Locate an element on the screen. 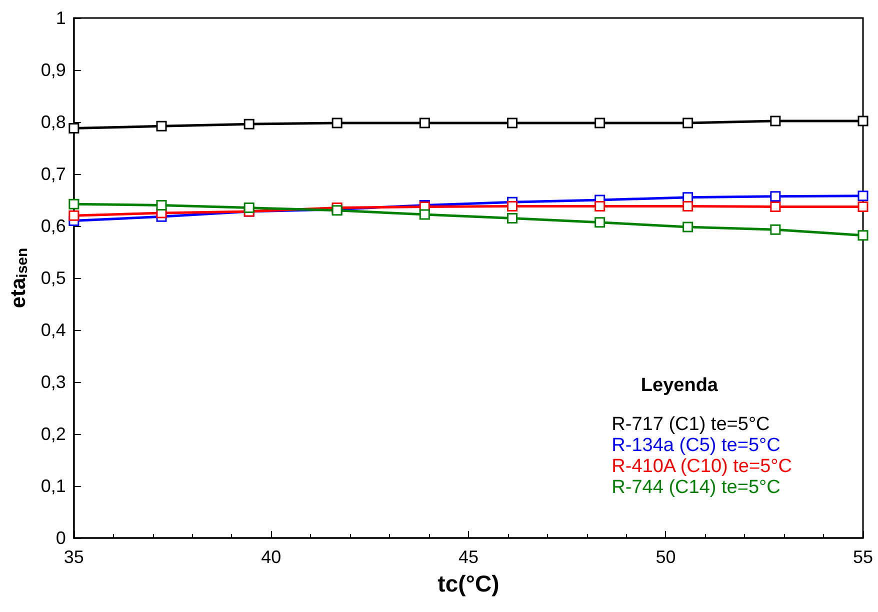  y-axis-title: etaisen is located at coordinates (19, 278).